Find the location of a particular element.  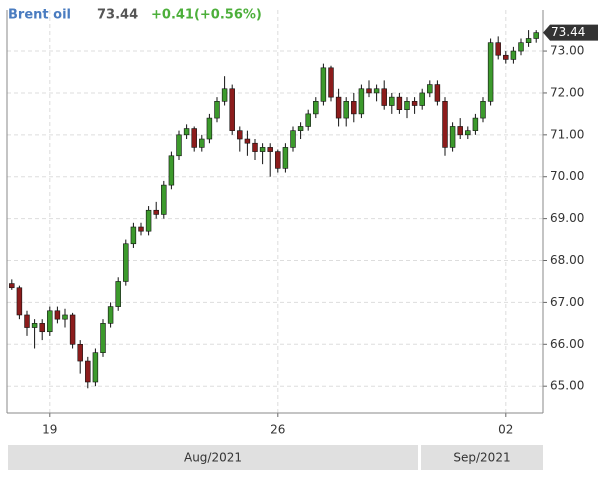

y-tick-label: 71.00 is located at coordinates (567, 134).